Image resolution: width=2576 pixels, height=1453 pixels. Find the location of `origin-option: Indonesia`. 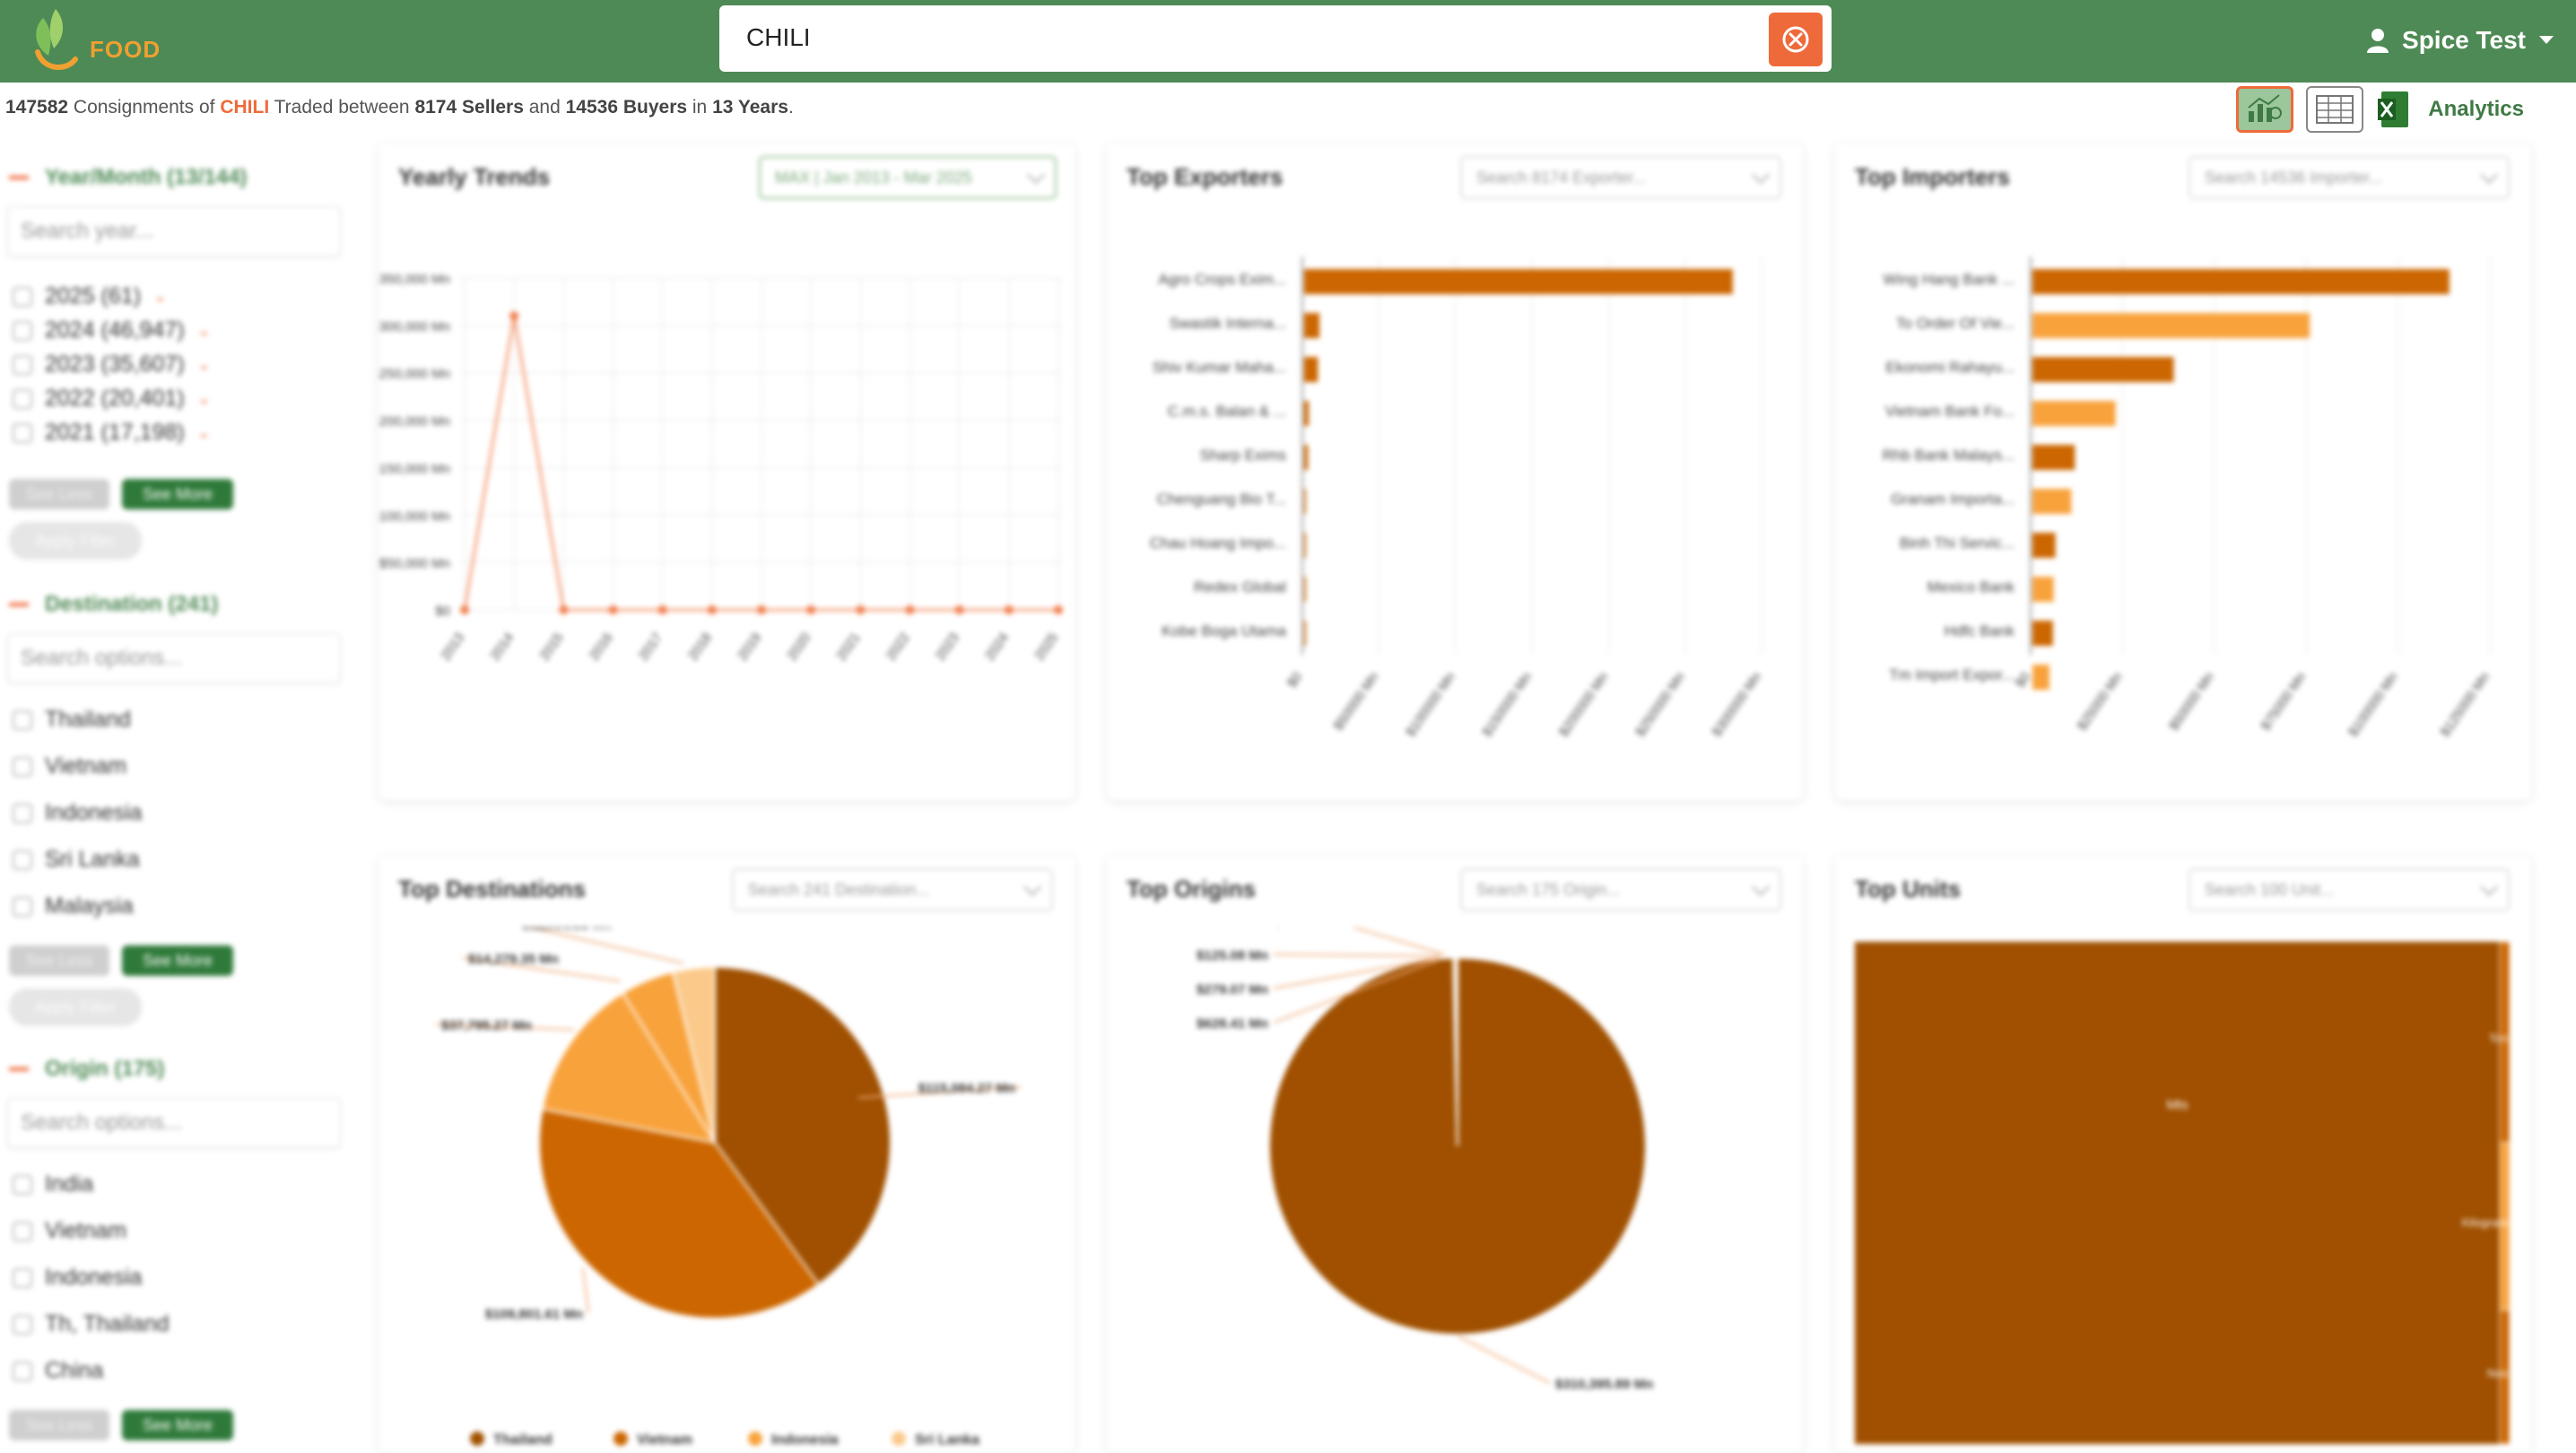

origin-option: Indonesia is located at coordinates (77, 1278).